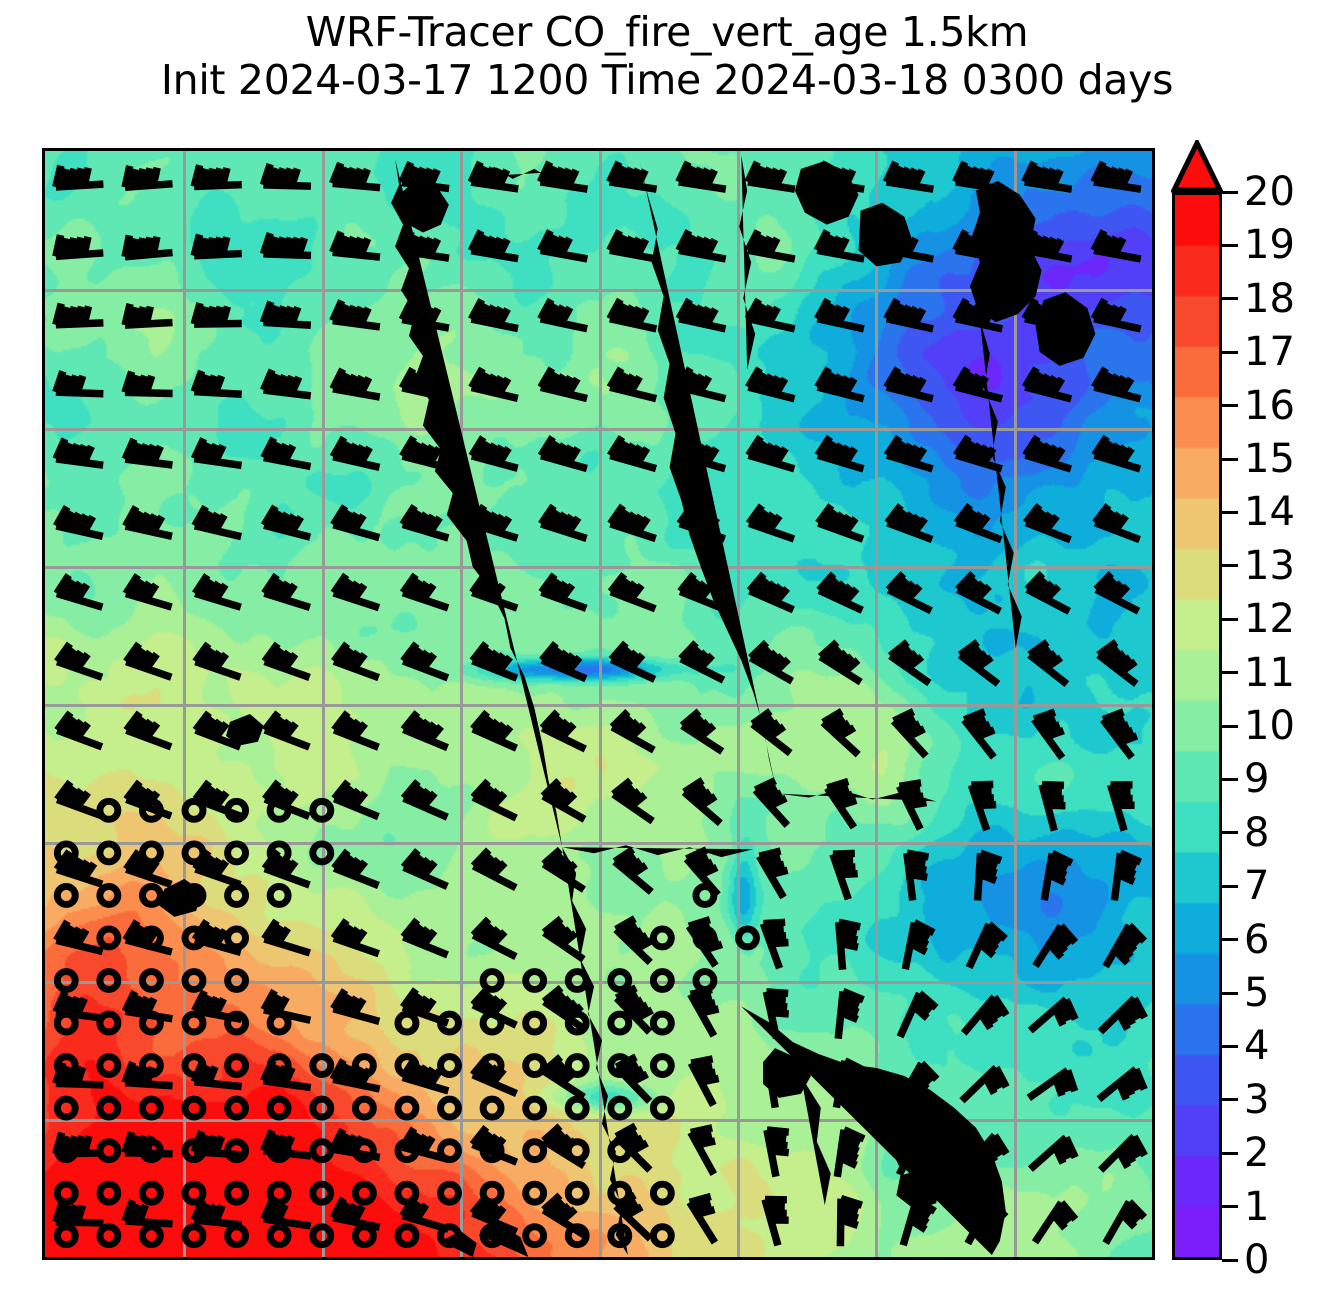 The image size is (1334, 1313). I want to click on colorbar-tick-label: 8, so click(1257, 832).